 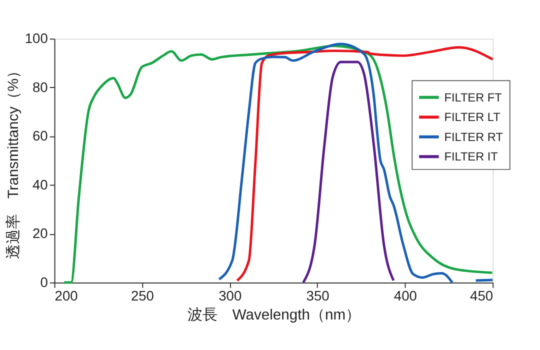 What do you see at coordinates (473, 137) in the screenshot?
I see `legend-label: FILTER RT` at bounding box center [473, 137].